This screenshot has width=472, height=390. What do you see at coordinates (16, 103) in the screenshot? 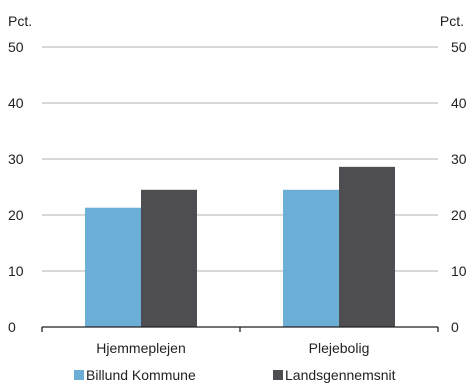
I see `y-tick-label-left: 40` at bounding box center [16, 103].